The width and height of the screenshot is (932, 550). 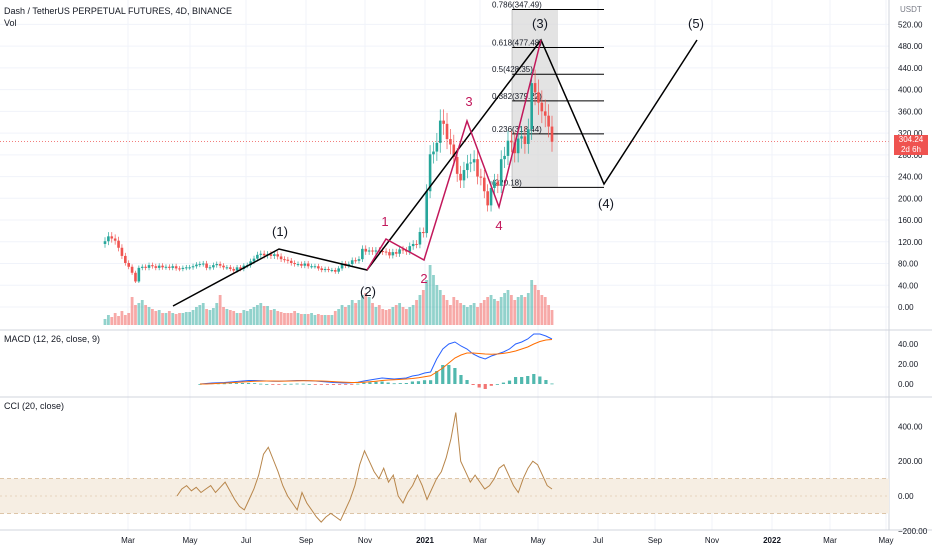 I want to click on cci-tick-label: 200.00, so click(x=910, y=461).